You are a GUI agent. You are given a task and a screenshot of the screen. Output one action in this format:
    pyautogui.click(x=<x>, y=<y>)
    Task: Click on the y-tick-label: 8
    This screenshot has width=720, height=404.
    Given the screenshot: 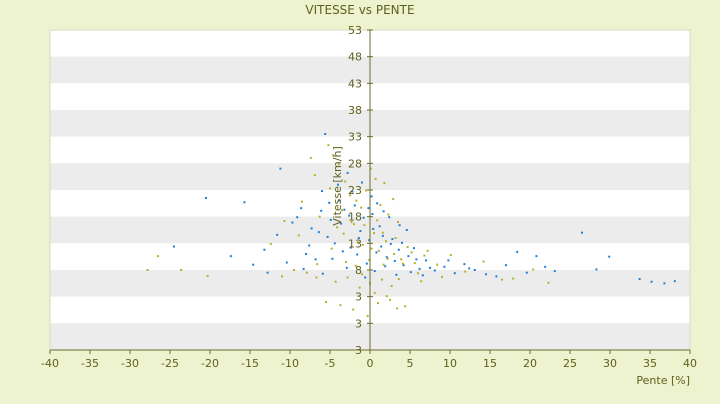 What is the action you would take?
    pyautogui.click(x=358, y=270)
    